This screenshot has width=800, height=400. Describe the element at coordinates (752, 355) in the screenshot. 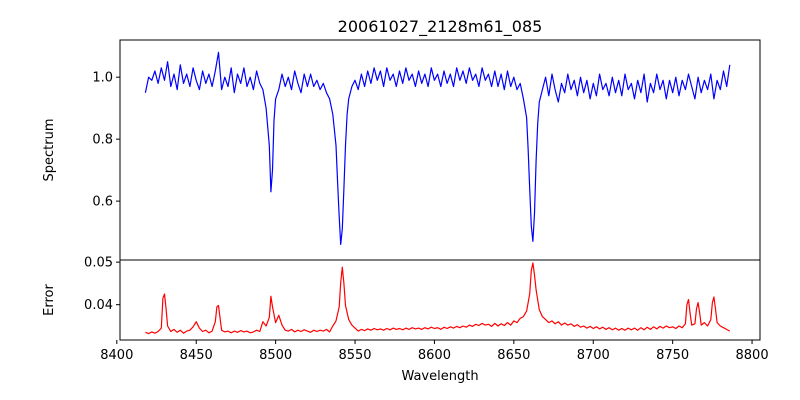

I see `error-x-tick-label: 8800` at that location.